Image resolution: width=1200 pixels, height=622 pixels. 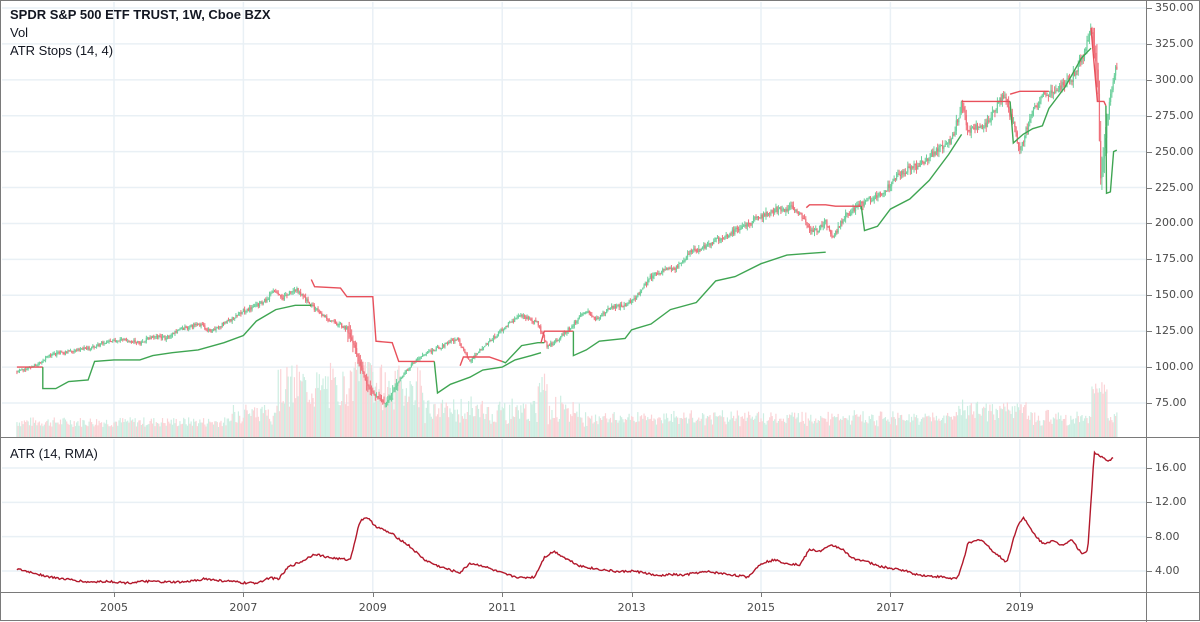 What do you see at coordinates (1167, 570) in the screenshot?
I see `atr-tick-label: 4.00` at bounding box center [1167, 570].